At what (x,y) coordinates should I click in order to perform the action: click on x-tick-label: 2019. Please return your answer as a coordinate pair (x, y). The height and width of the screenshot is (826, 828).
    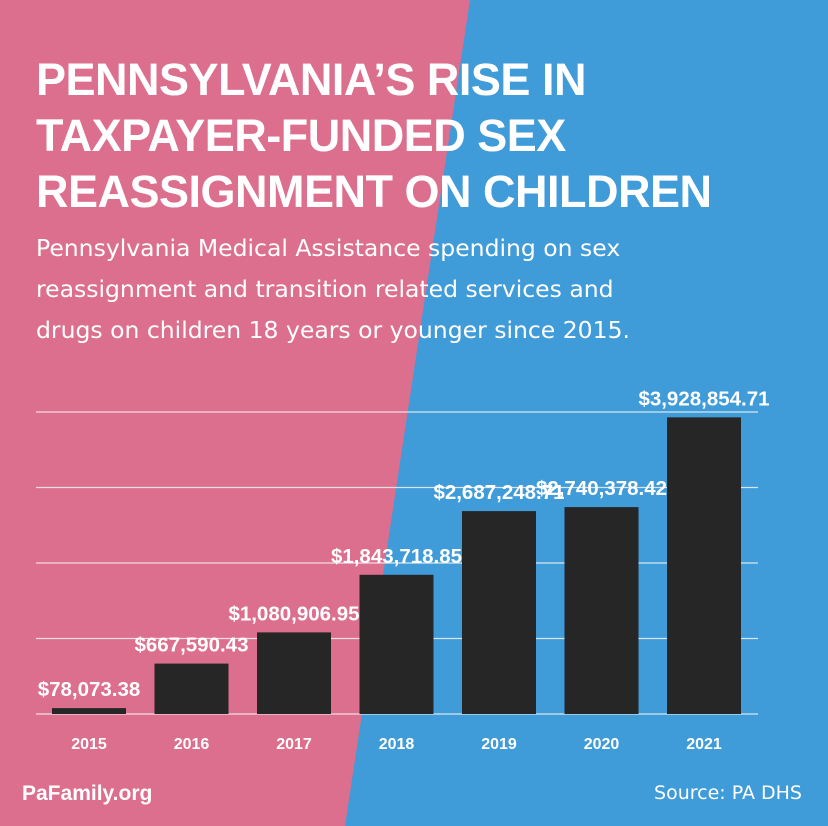
    Looking at the image, I should click on (499, 744).